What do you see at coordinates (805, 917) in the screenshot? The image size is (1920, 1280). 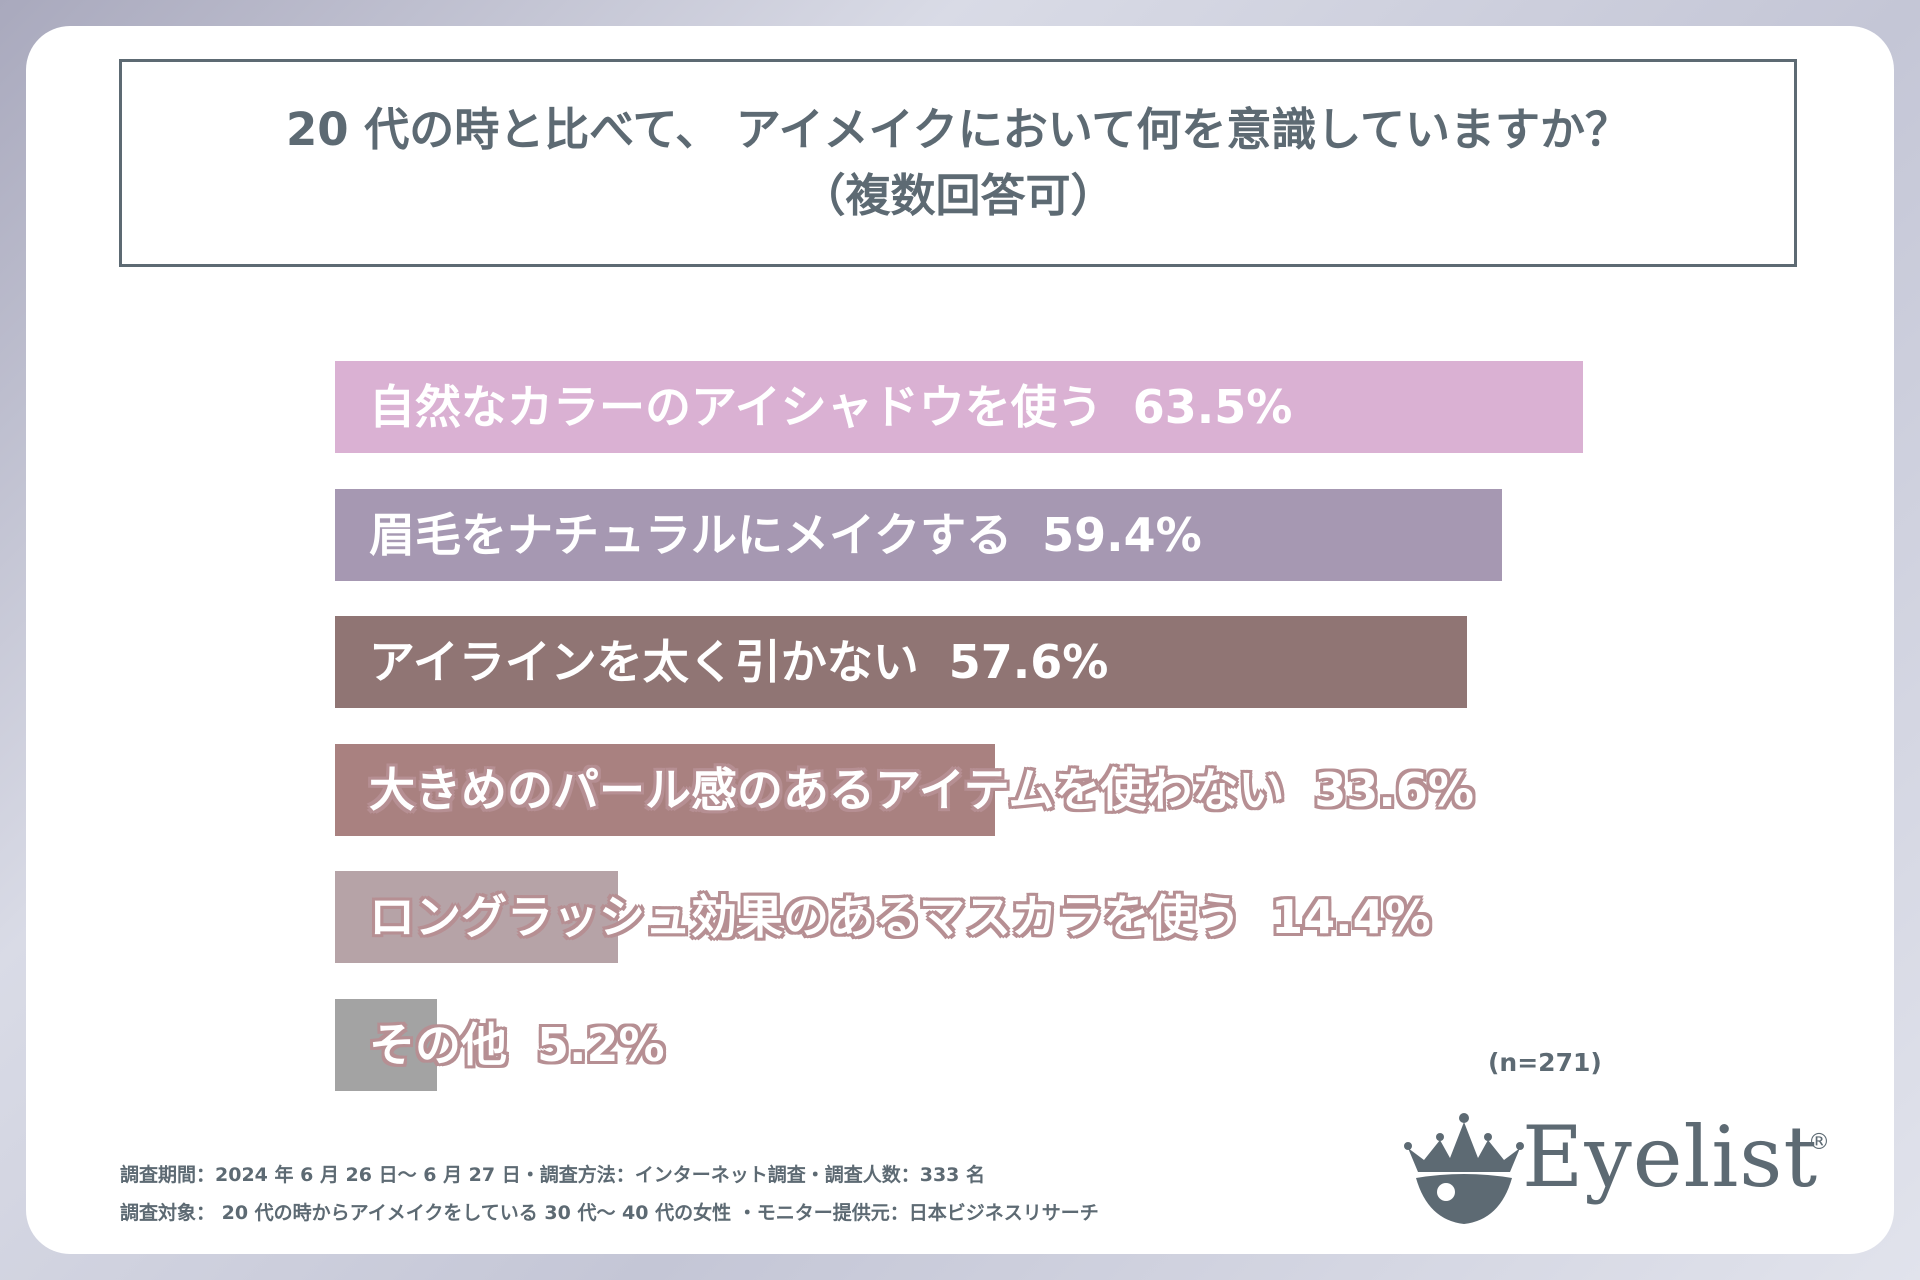 I see `category-label: ロングラッシュ効果のあるマスカラを使う` at bounding box center [805, 917].